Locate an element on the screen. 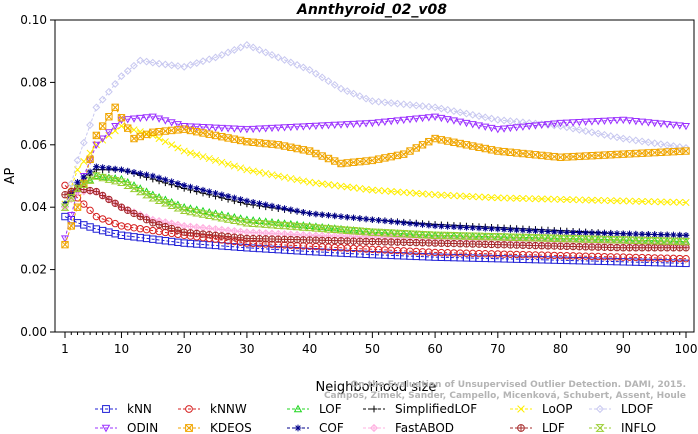  y-tick-label: 0.08 is located at coordinates (33, 82).